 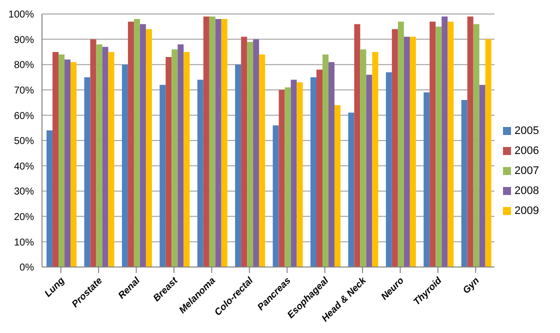 I want to click on y-tick-label: 90%, so click(x=24, y=40).